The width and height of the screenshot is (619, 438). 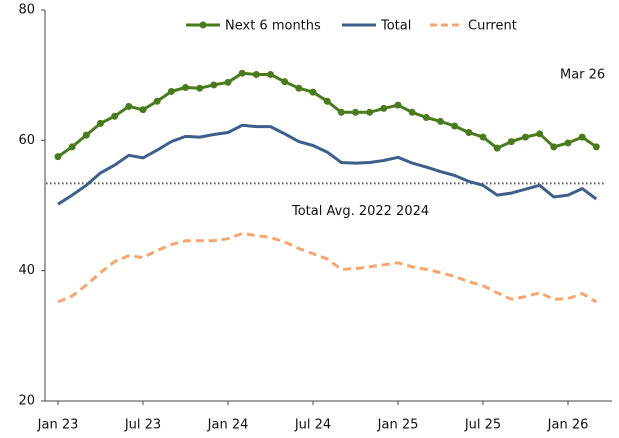 What do you see at coordinates (203, 25) in the screenshot?
I see `legend-marker` at bounding box center [203, 25].